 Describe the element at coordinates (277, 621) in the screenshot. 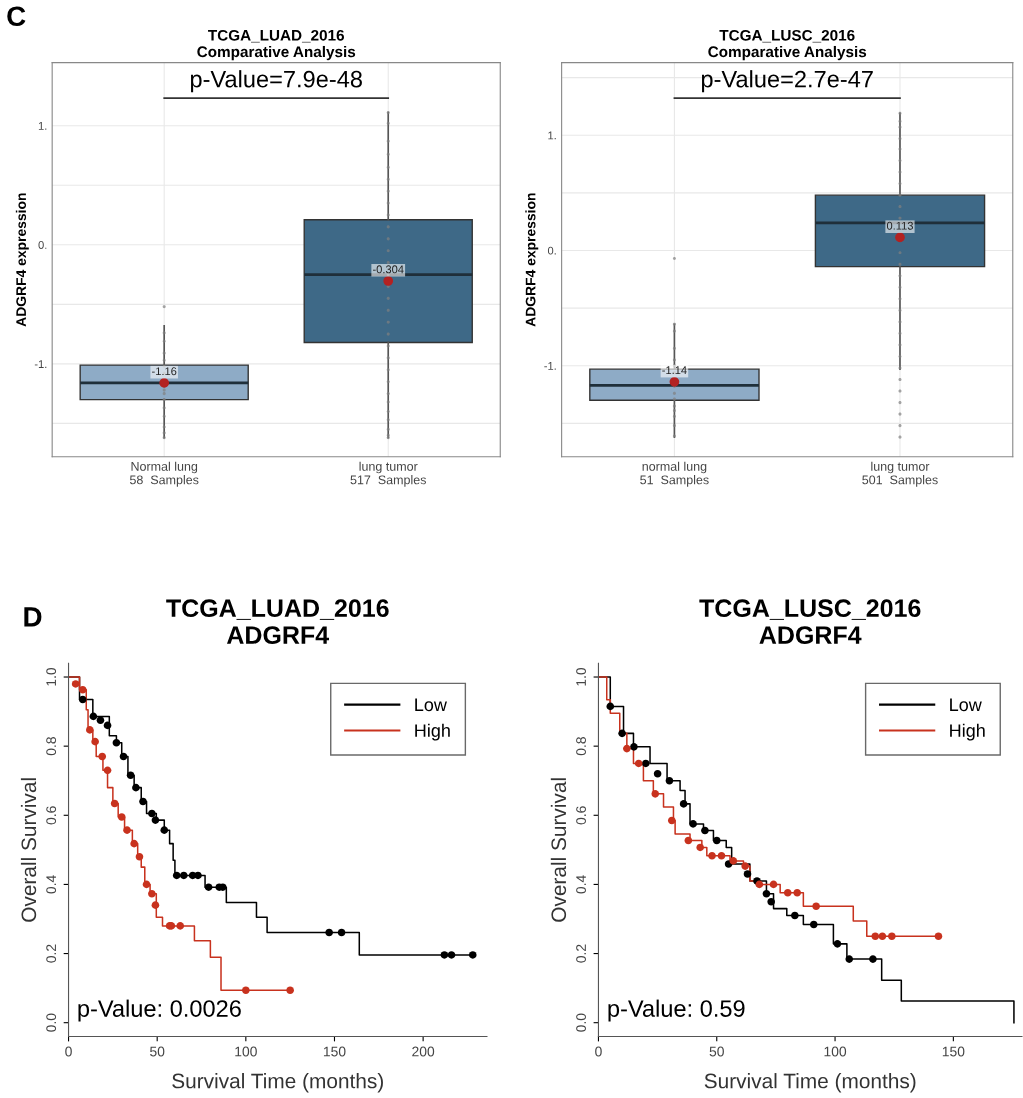

I see `chart-title: TCGA_LUAD_2016 ADGRF4` at that location.